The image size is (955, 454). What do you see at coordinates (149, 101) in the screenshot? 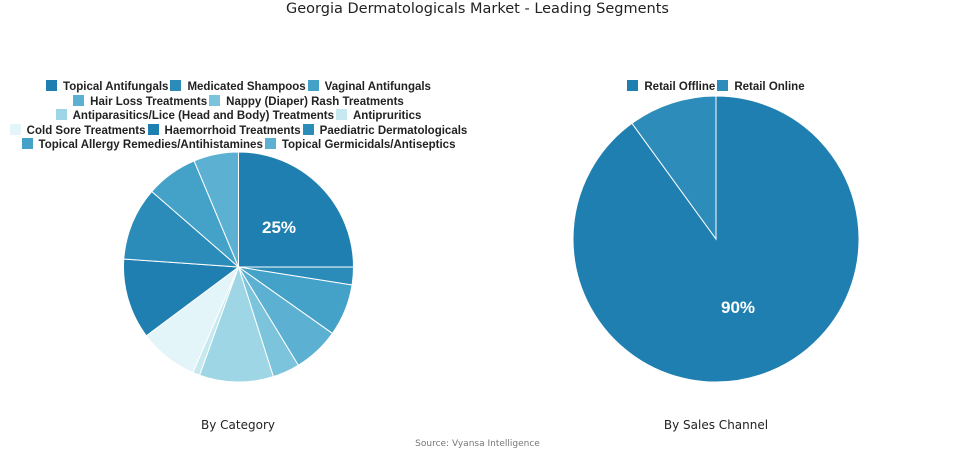
I see `legend-label: Hair Loss Treatments` at bounding box center [149, 101].